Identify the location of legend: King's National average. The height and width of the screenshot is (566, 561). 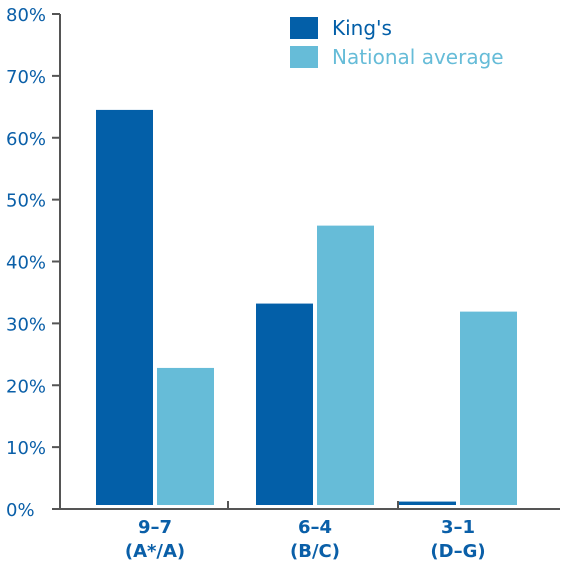
(397, 42).